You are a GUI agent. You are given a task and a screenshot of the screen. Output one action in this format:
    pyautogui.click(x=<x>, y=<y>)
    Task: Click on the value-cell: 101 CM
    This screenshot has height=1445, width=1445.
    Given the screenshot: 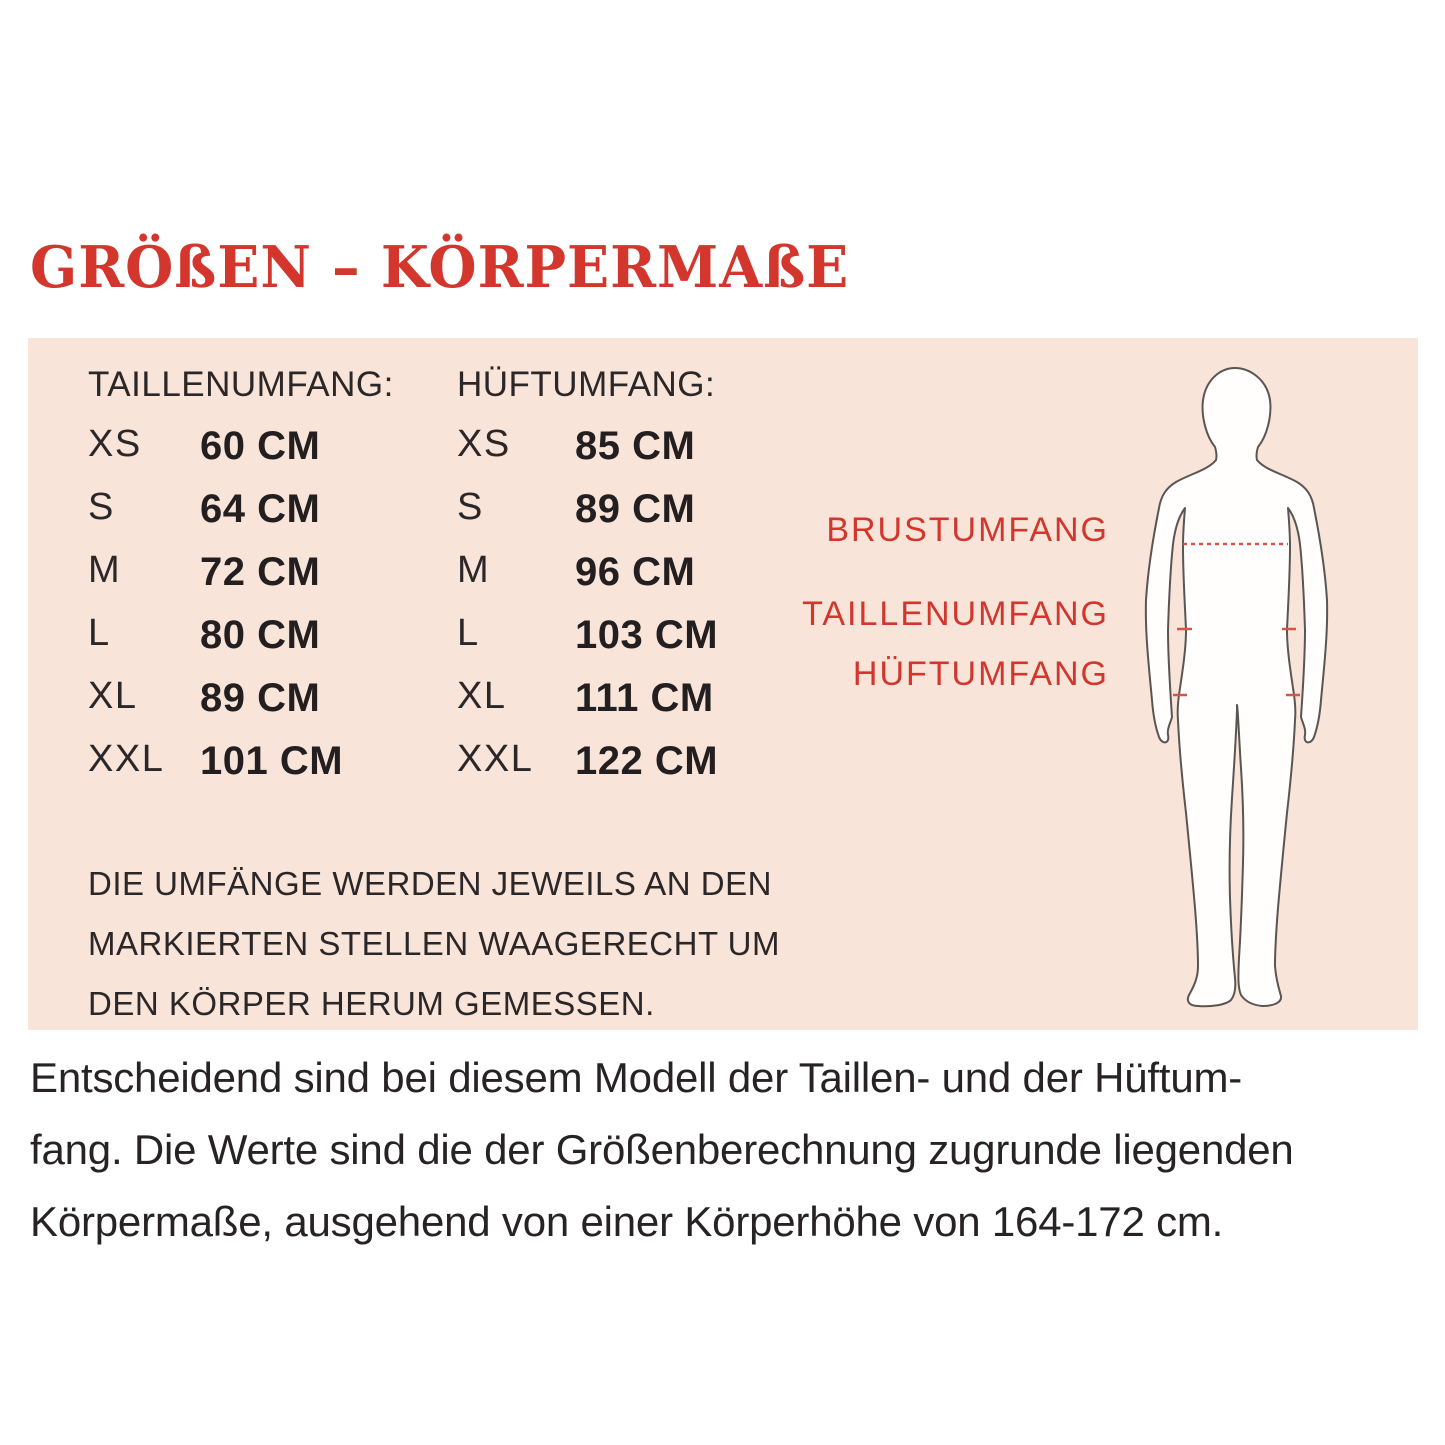 What is the action you would take?
    pyautogui.click(x=272, y=761)
    